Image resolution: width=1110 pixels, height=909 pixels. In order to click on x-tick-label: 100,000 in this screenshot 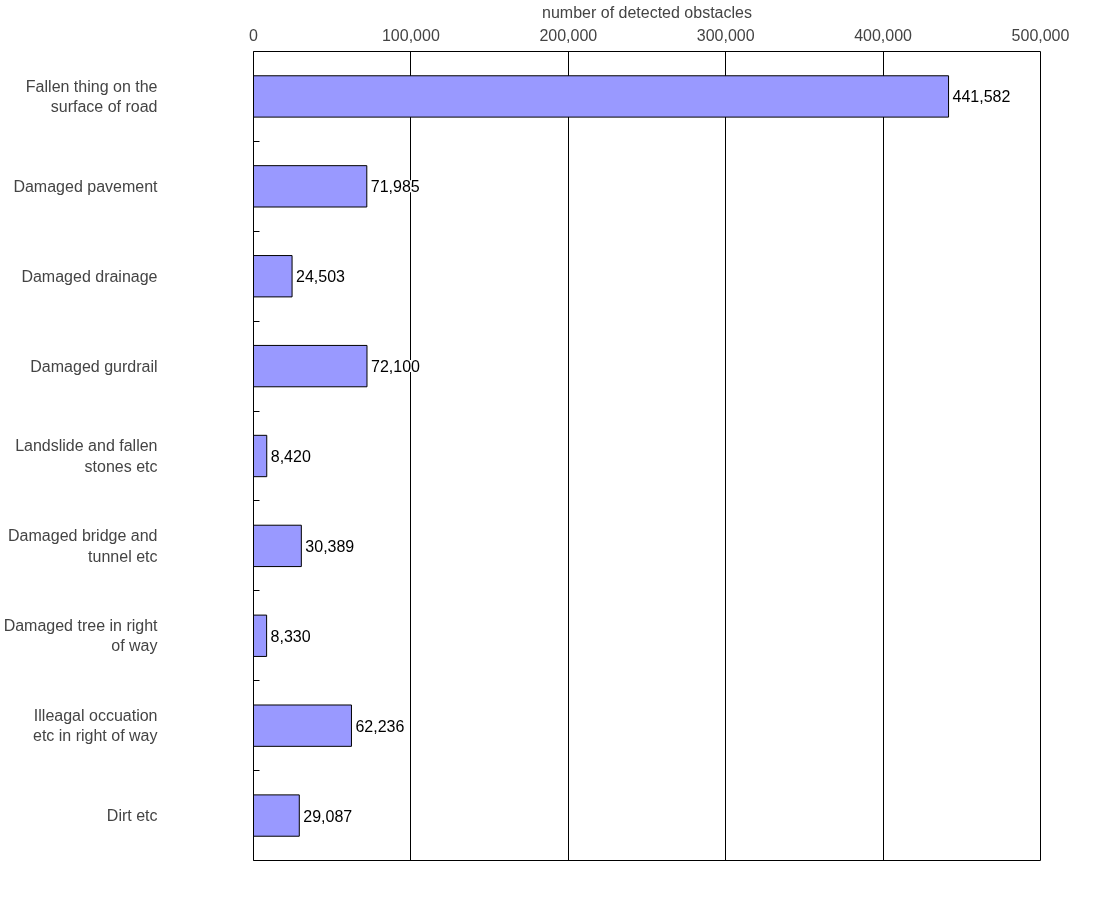, I will do `click(410, 35)`.